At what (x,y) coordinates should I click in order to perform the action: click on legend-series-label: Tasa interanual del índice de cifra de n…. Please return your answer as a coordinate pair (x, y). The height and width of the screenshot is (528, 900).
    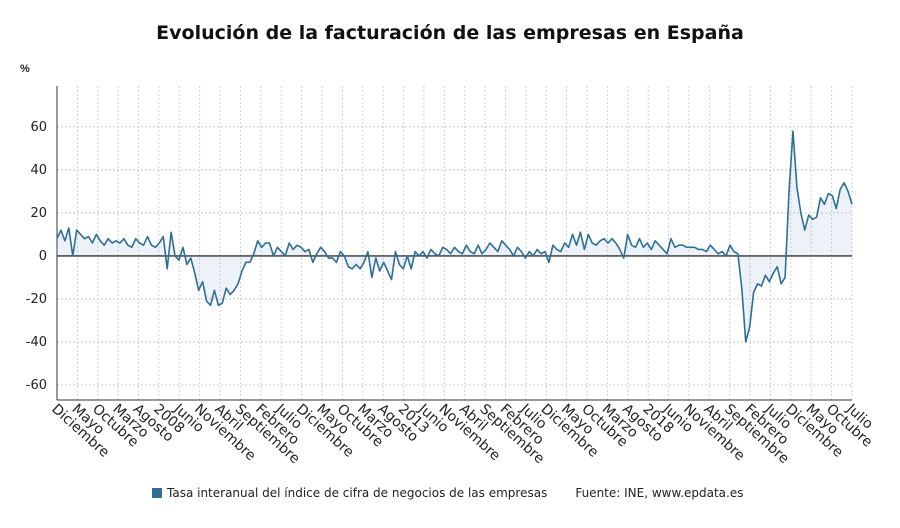
    Looking at the image, I should click on (357, 493).